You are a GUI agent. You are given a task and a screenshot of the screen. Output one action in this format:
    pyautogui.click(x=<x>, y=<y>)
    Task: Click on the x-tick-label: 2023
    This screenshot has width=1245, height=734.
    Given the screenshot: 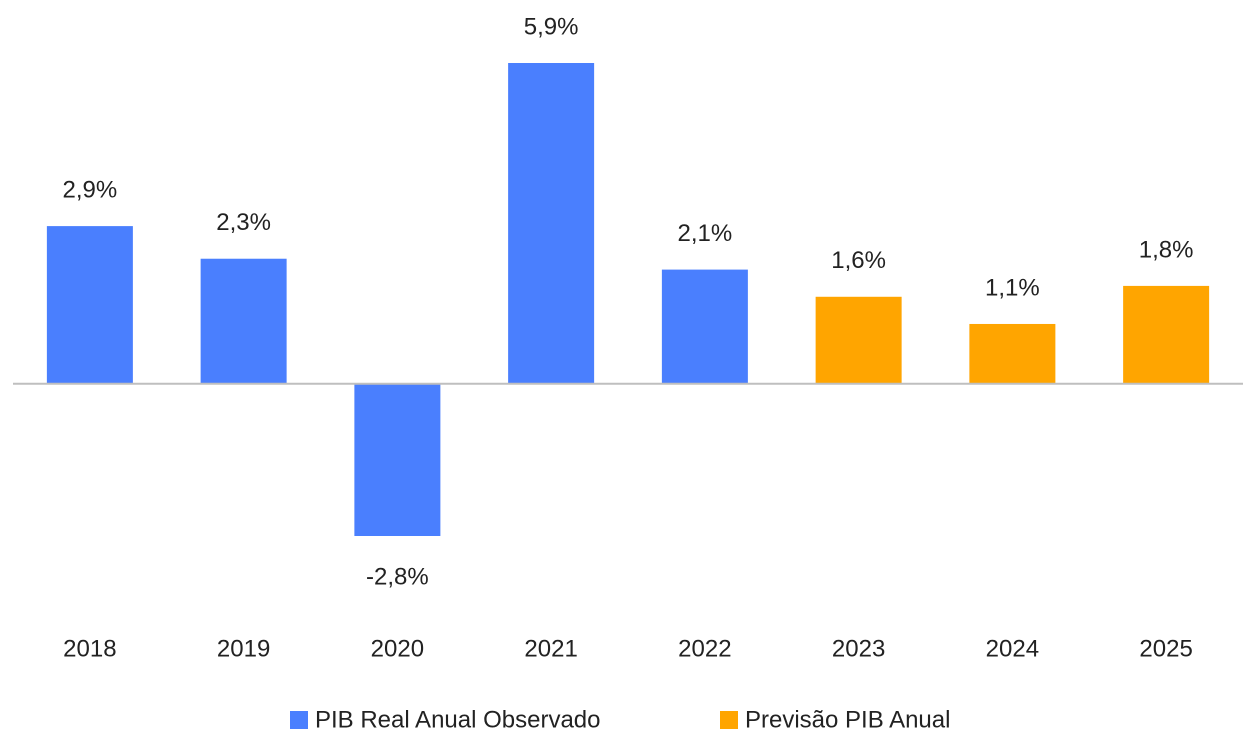 What is the action you would take?
    pyautogui.click(x=858, y=648)
    